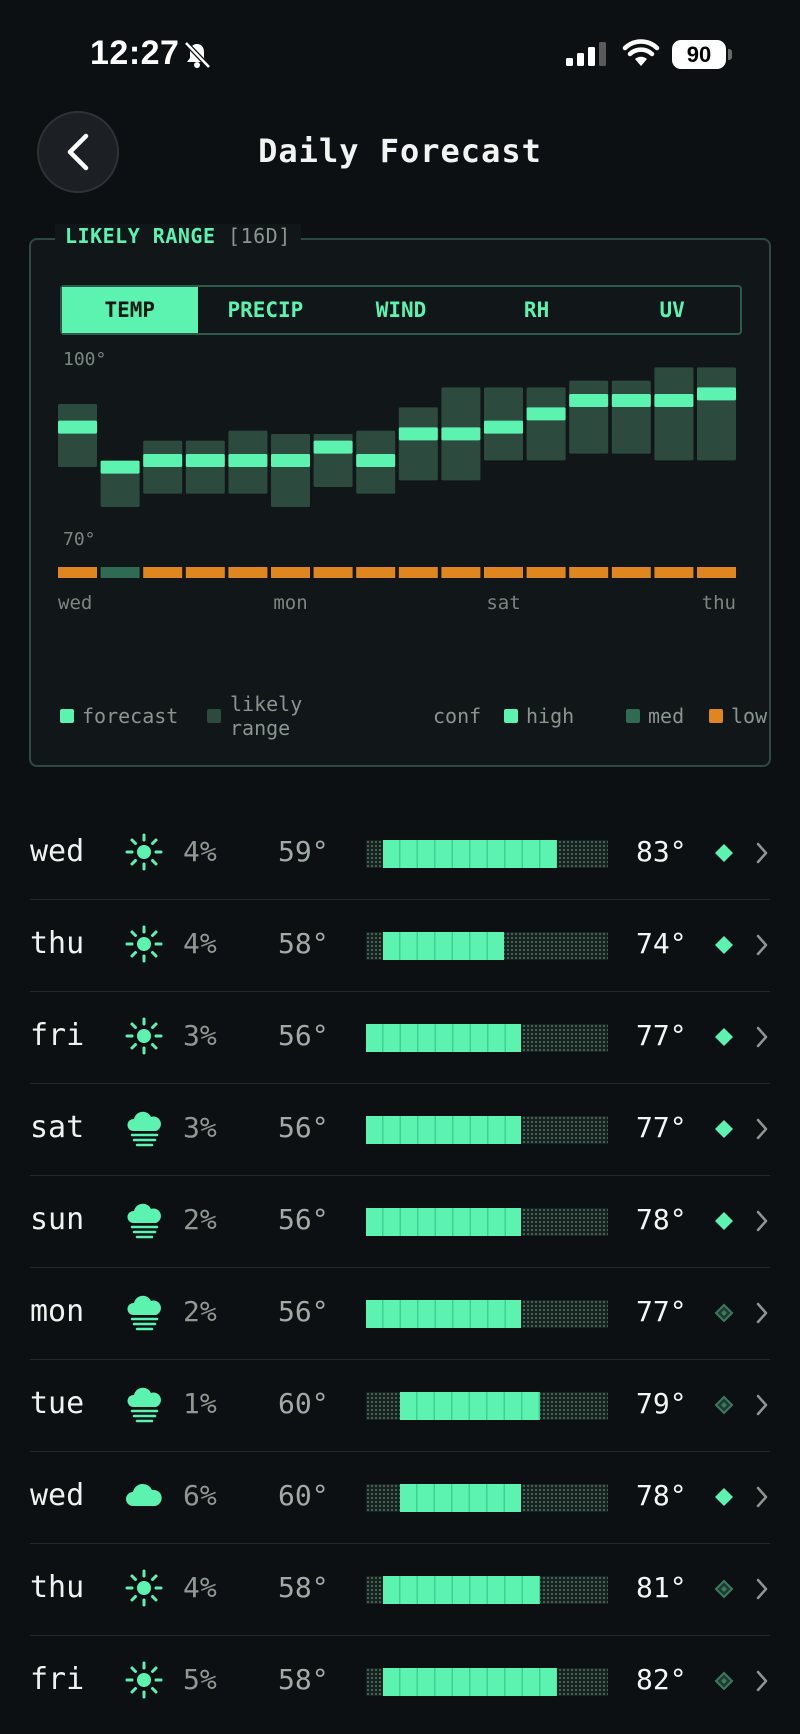 The height and width of the screenshot is (1734, 800). I want to click on chart-legend: forecast likely range conf high med low, so click(413, 724).